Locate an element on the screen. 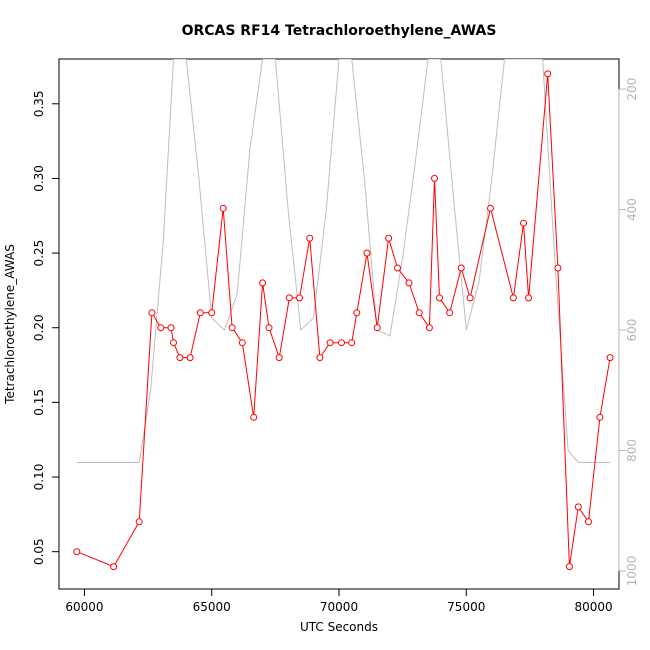 The width and height of the screenshot is (650, 650). y-tick-label: 0.10 is located at coordinates (39, 477).